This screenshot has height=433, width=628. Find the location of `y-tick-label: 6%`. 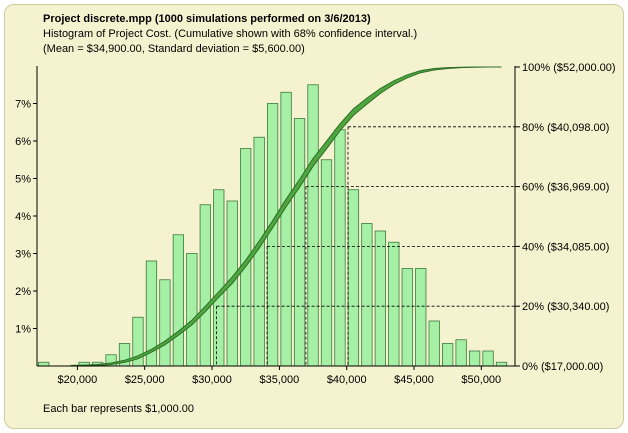

y-tick-label: 6% is located at coordinates (23, 142).